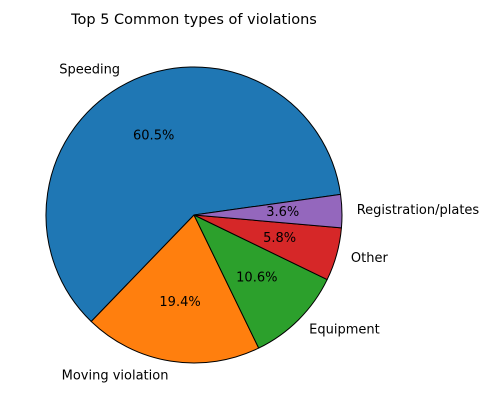 The height and width of the screenshot is (411, 498). I want to click on pct-label-moving-violation: 19.4%, so click(179, 302).